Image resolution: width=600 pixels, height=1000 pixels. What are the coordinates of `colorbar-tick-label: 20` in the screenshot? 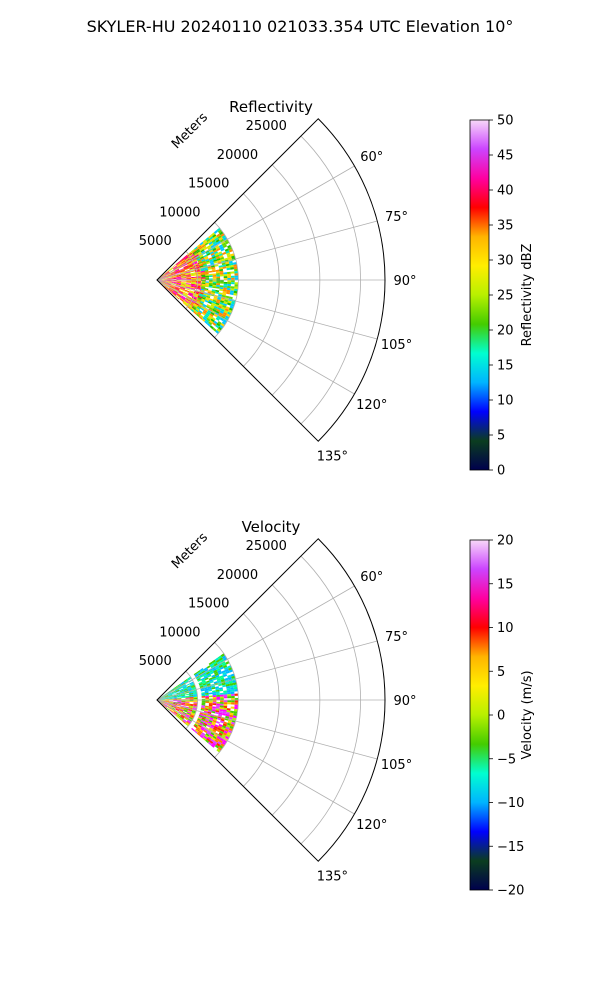 It's located at (505, 331).